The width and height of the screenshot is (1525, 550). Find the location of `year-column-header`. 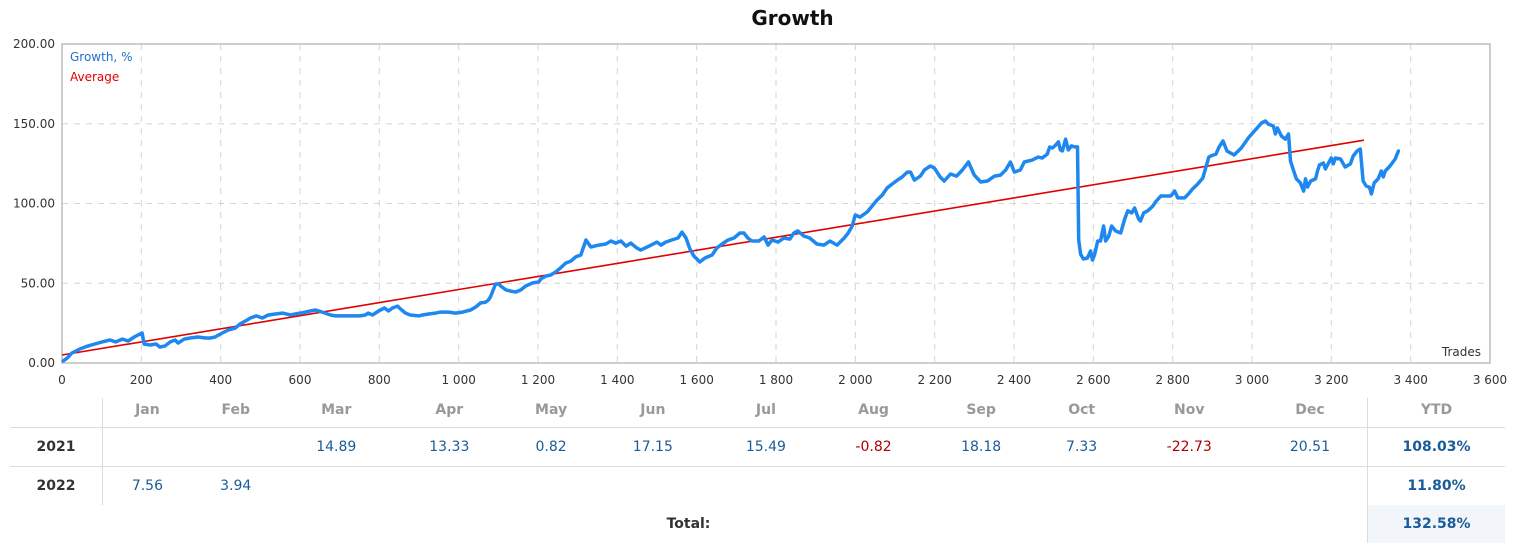

year-column-header is located at coordinates (56, 413).